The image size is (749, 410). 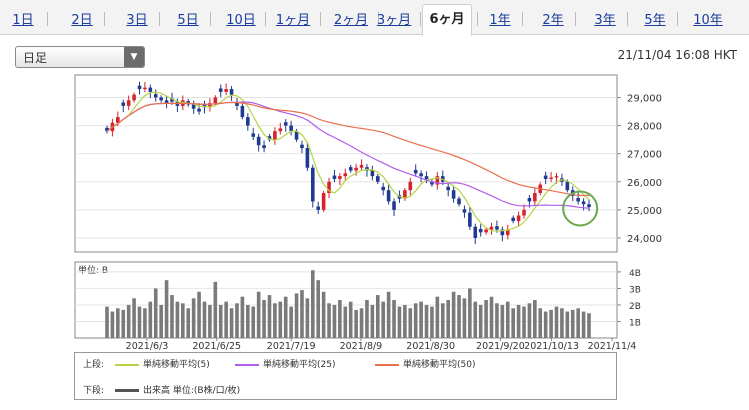 What do you see at coordinates (188, 20) in the screenshot?
I see `tab-3: 5日` at bounding box center [188, 20].